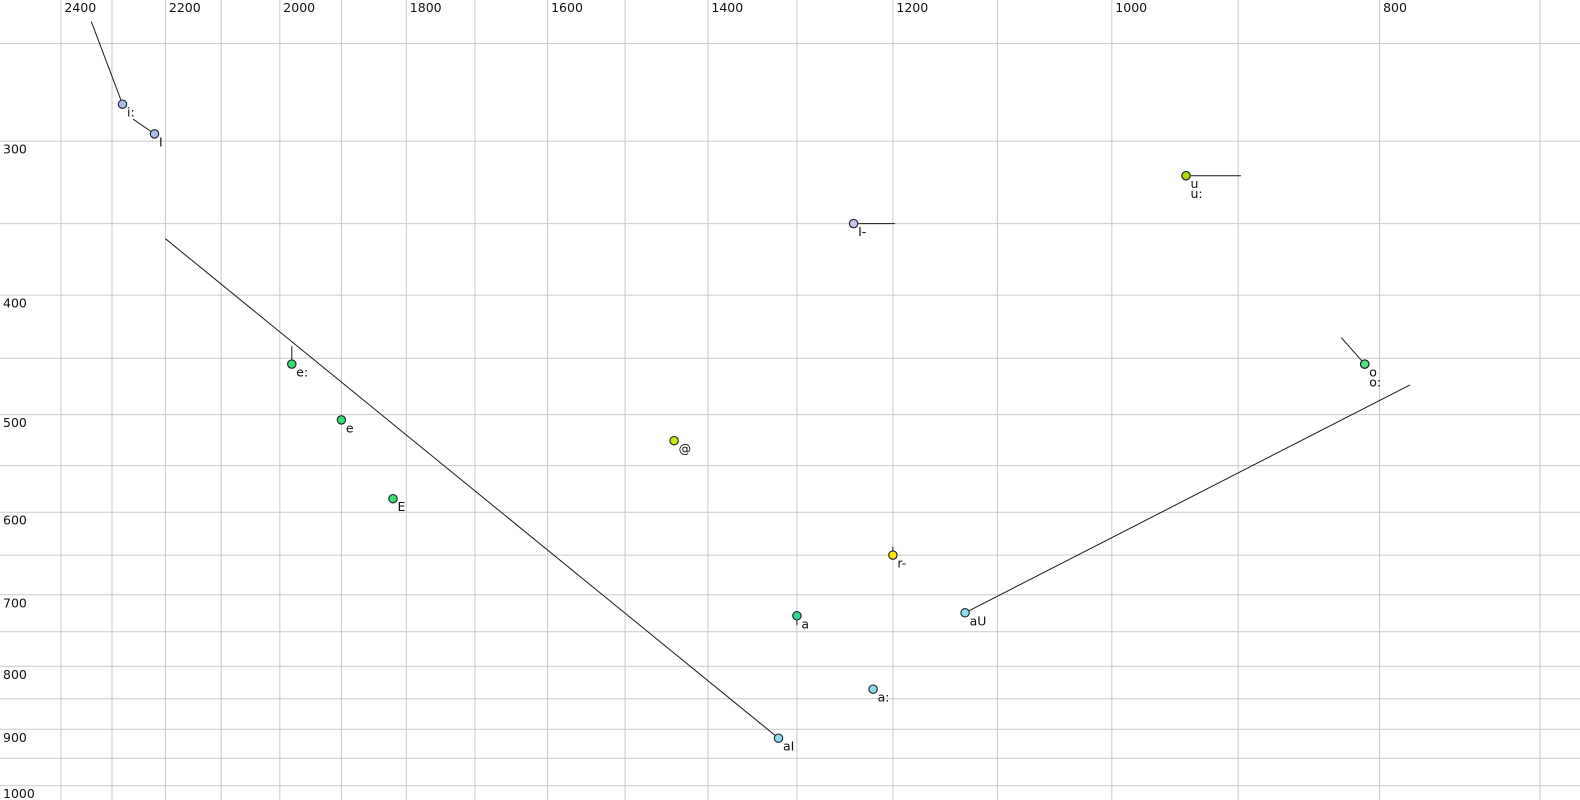 The height and width of the screenshot is (800, 1580). Describe the element at coordinates (402, 506) in the screenshot. I see `vowel-label-E: E` at that location.